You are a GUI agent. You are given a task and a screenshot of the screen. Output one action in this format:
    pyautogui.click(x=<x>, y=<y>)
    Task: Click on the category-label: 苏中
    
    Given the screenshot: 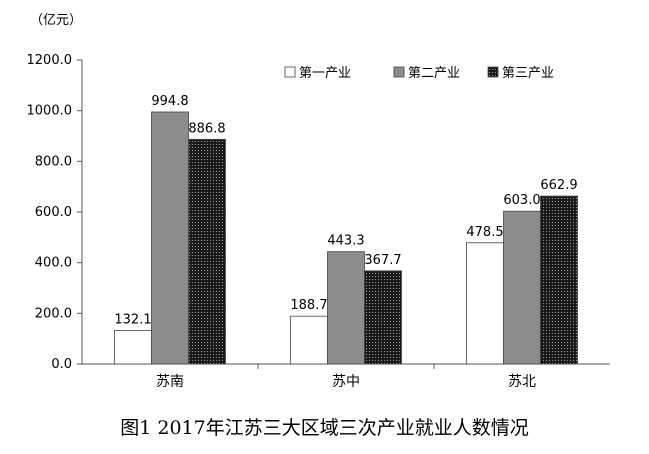 What is the action you would take?
    pyautogui.click(x=346, y=382)
    